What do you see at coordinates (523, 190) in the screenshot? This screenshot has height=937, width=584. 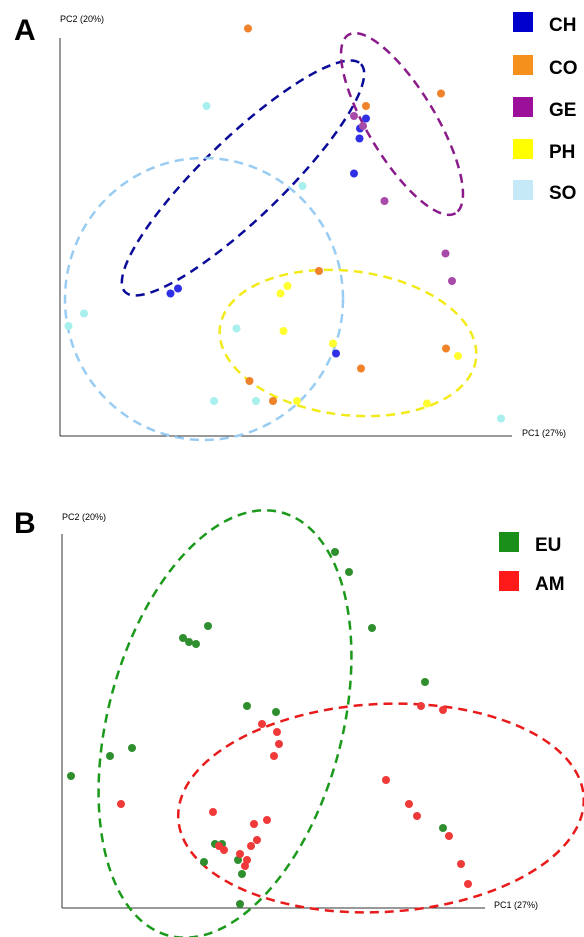 I see `legend-swatch-so` at bounding box center [523, 190].